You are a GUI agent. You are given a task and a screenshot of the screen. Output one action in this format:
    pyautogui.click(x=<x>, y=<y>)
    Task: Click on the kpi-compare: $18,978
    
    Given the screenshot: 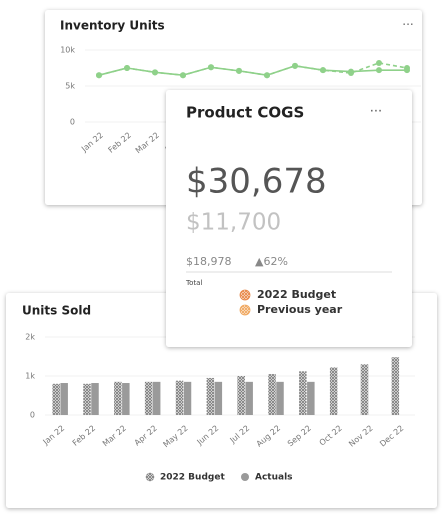 What is the action you would take?
    pyautogui.click(x=209, y=261)
    